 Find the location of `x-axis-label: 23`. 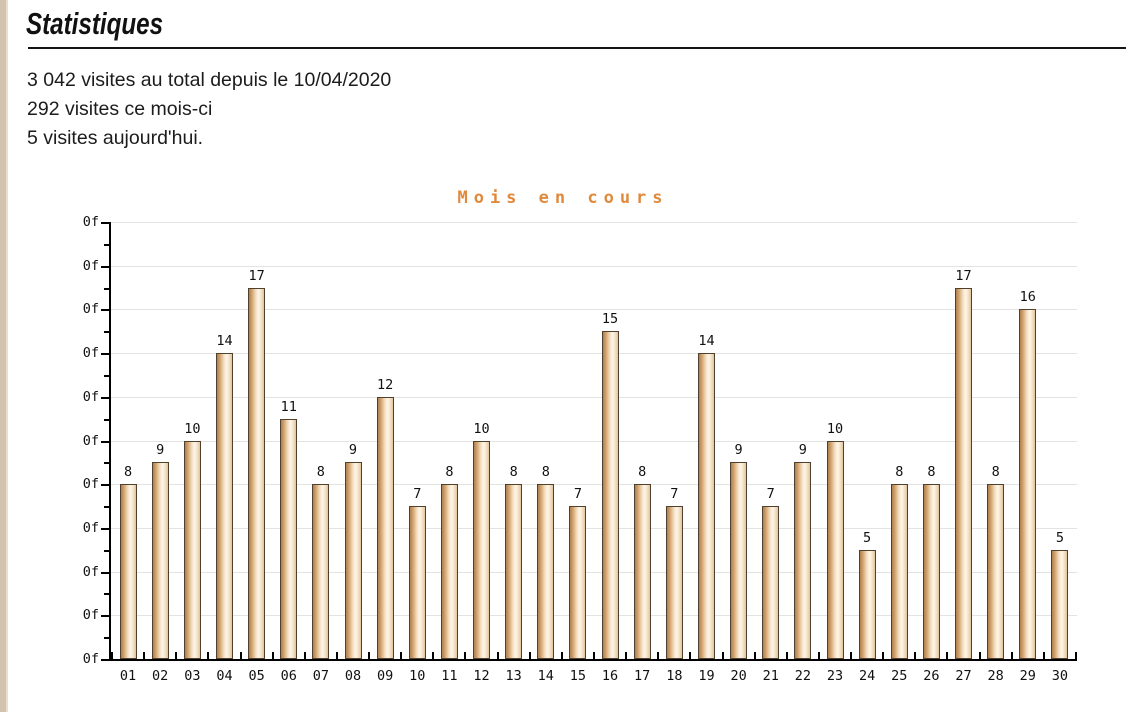

x-axis-label: 23 is located at coordinates (835, 676).